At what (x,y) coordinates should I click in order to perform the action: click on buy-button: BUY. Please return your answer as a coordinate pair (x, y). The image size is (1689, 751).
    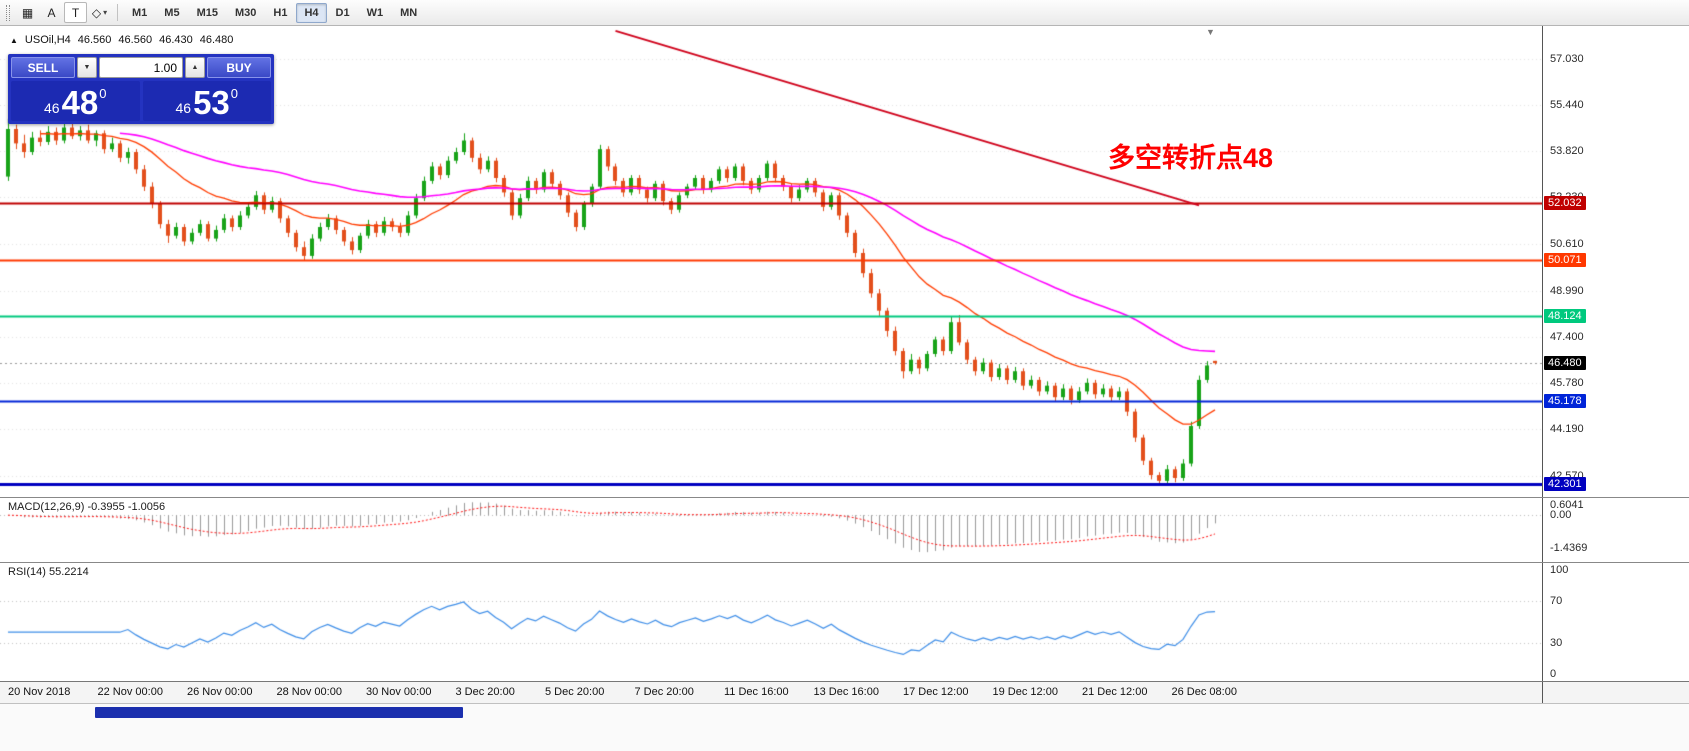
    Looking at the image, I should click on (239, 67).